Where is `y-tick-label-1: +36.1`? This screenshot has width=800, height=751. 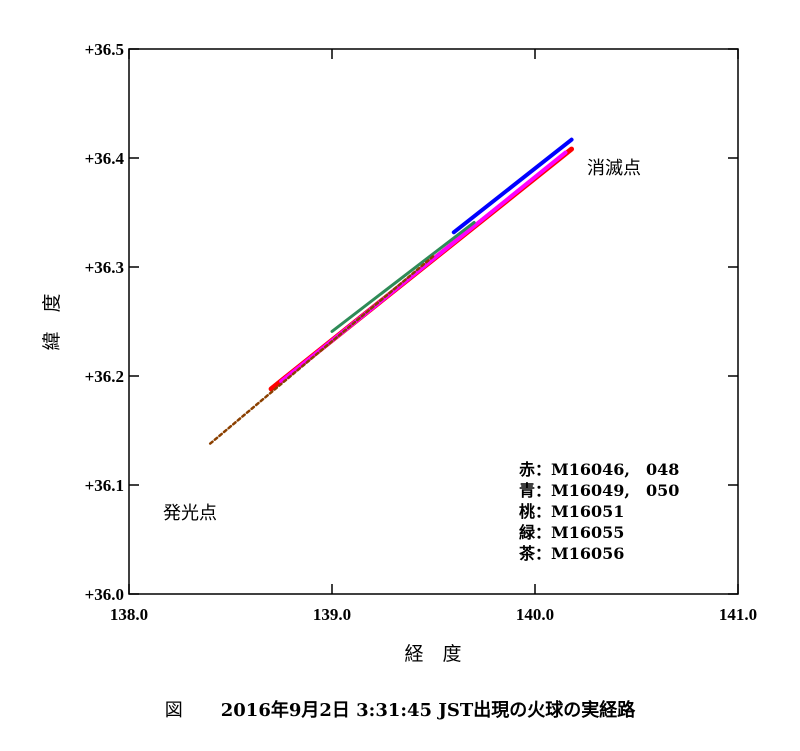
y-tick-label-1: +36.1 is located at coordinates (104, 485).